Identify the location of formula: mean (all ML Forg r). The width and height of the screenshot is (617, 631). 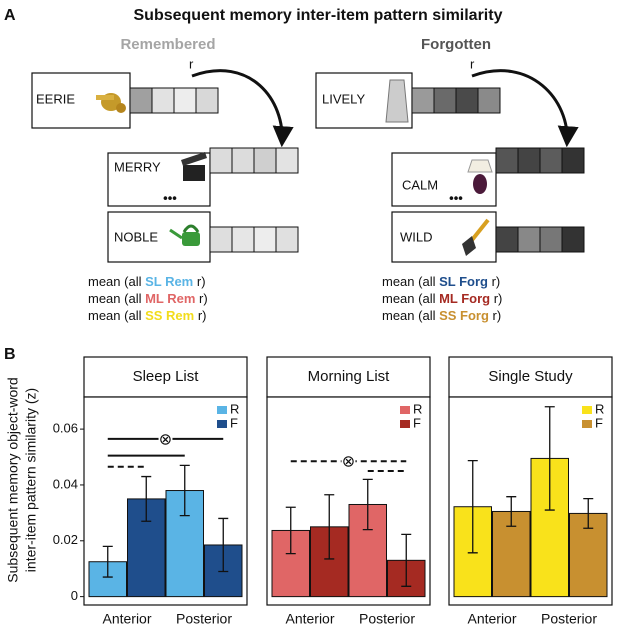
(442, 298).